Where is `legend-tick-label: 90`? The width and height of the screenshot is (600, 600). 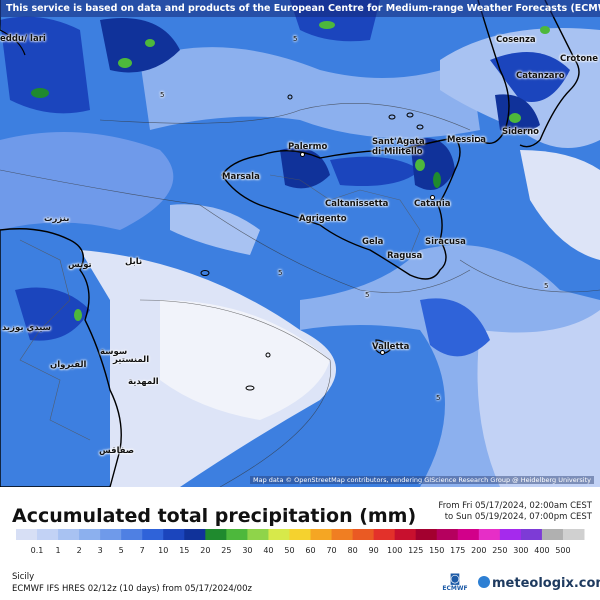 legend-tick-label: 90 is located at coordinates (374, 550).